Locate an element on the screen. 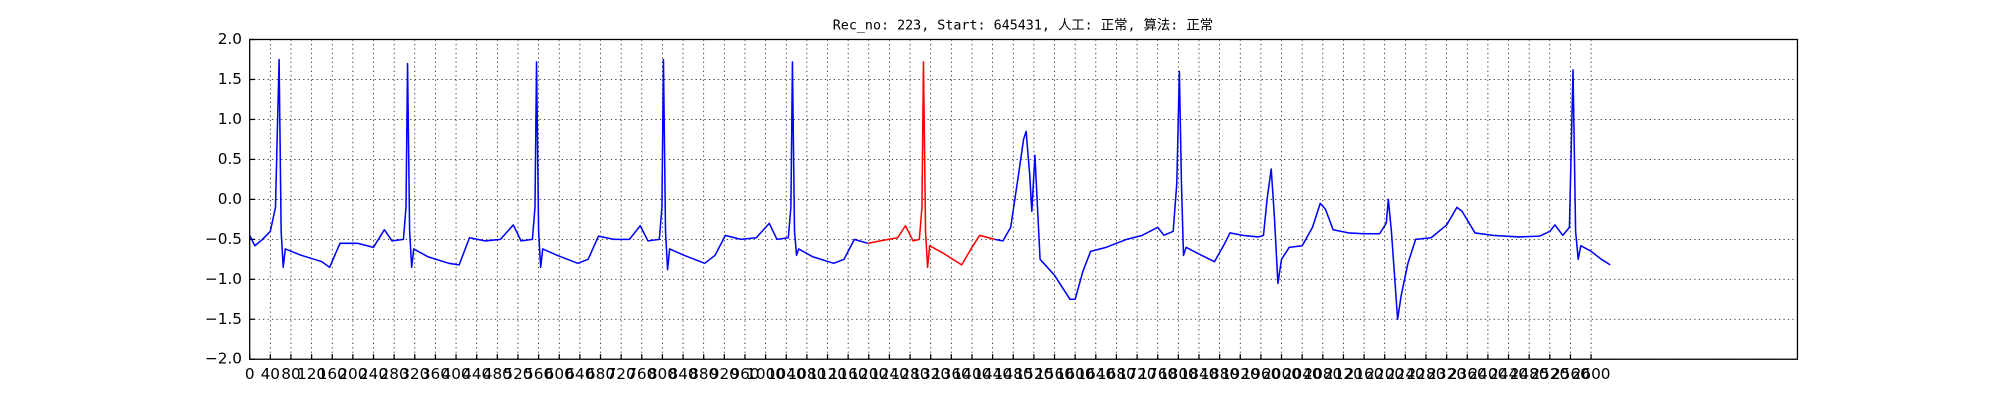 The width and height of the screenshot is (2000, 400). x-tick-label: 1480 is located at coordinates (1013, 374).